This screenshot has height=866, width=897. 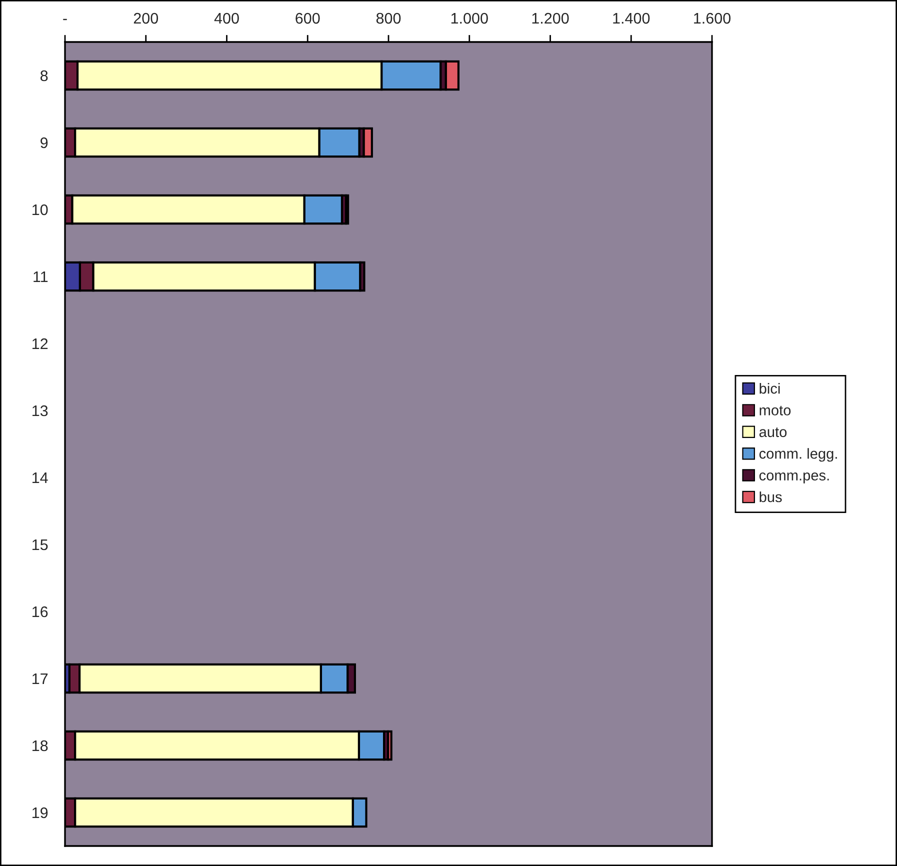 I want to click on legend-label: auto, so click(x=773, y=433).